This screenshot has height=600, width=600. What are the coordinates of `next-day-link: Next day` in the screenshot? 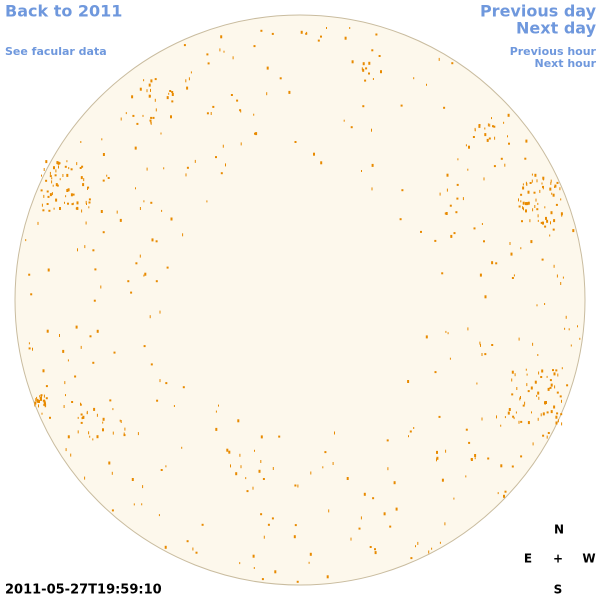 It's located at (556, 28).